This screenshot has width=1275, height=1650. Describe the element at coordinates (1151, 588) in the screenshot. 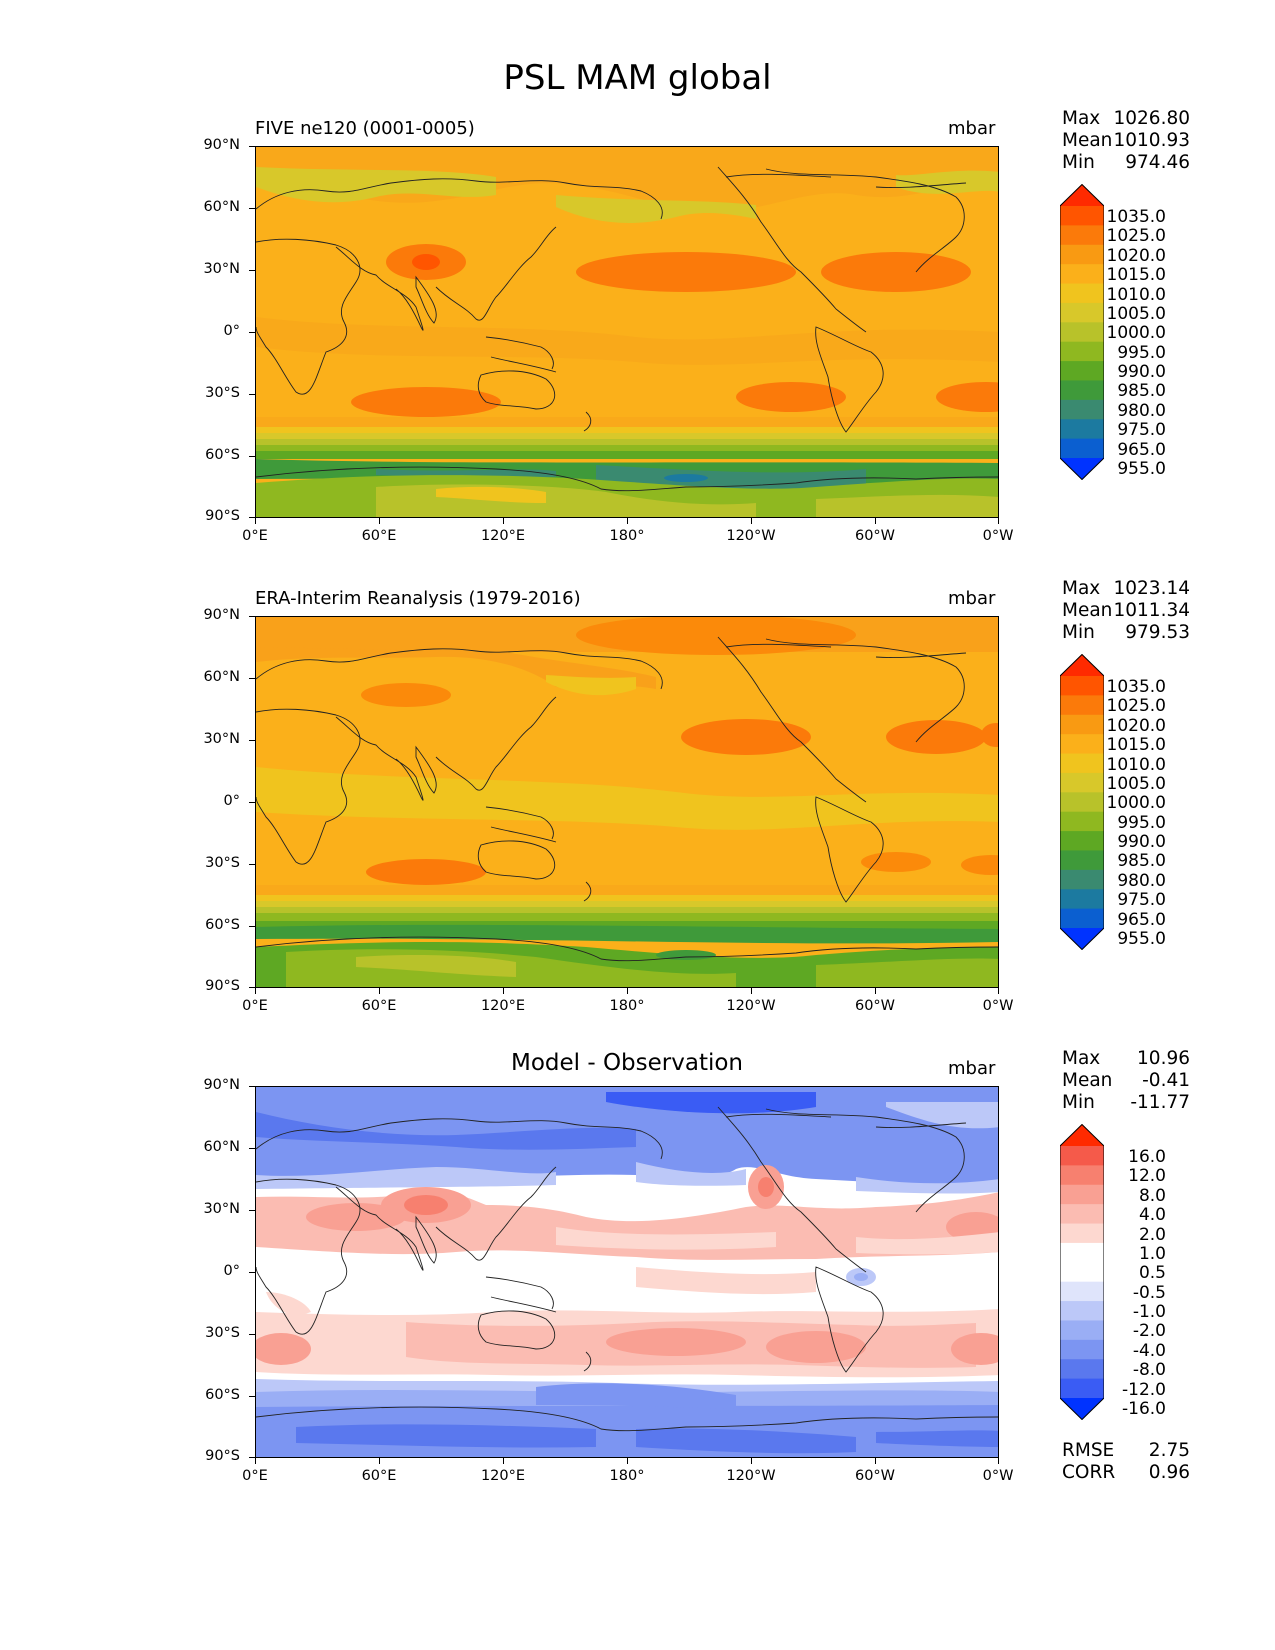

I see `stat-value: 1023.14` at that location.